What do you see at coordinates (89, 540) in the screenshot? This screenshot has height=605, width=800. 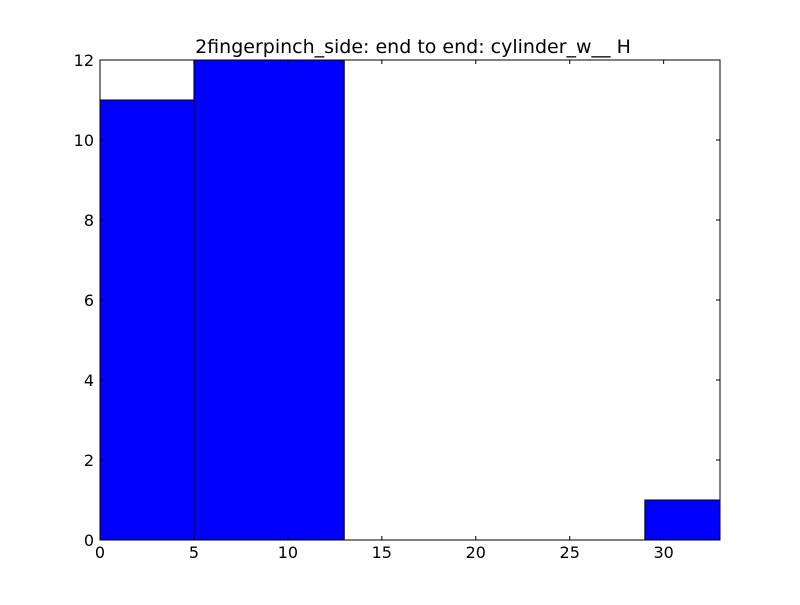 I see `y-tick-label: 0` at bounding box center [89, 540].